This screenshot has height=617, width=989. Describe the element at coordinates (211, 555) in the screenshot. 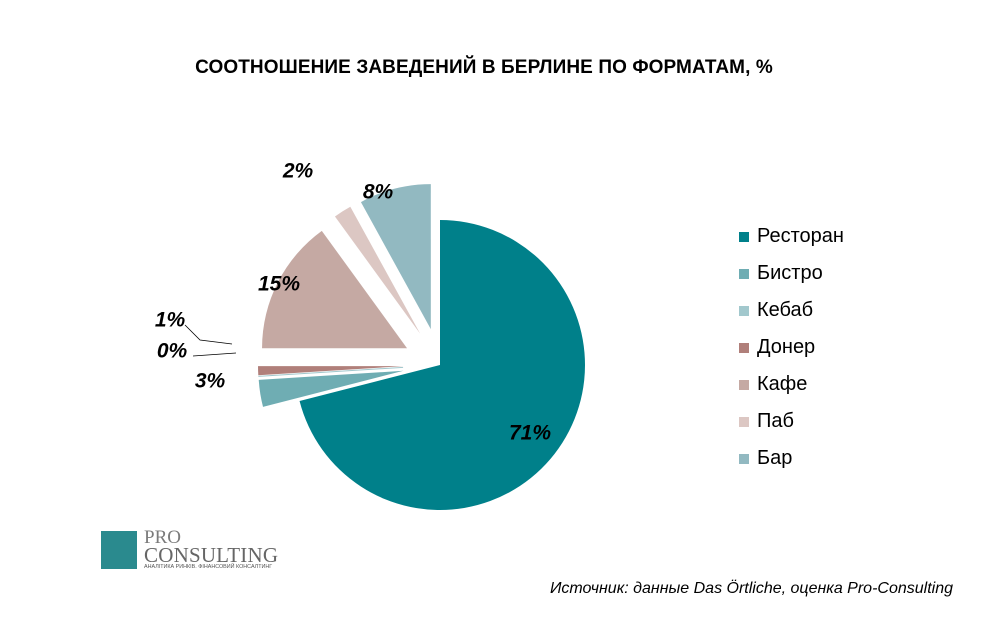

I see `logo-text-consulting: CONSULTING` at that location.